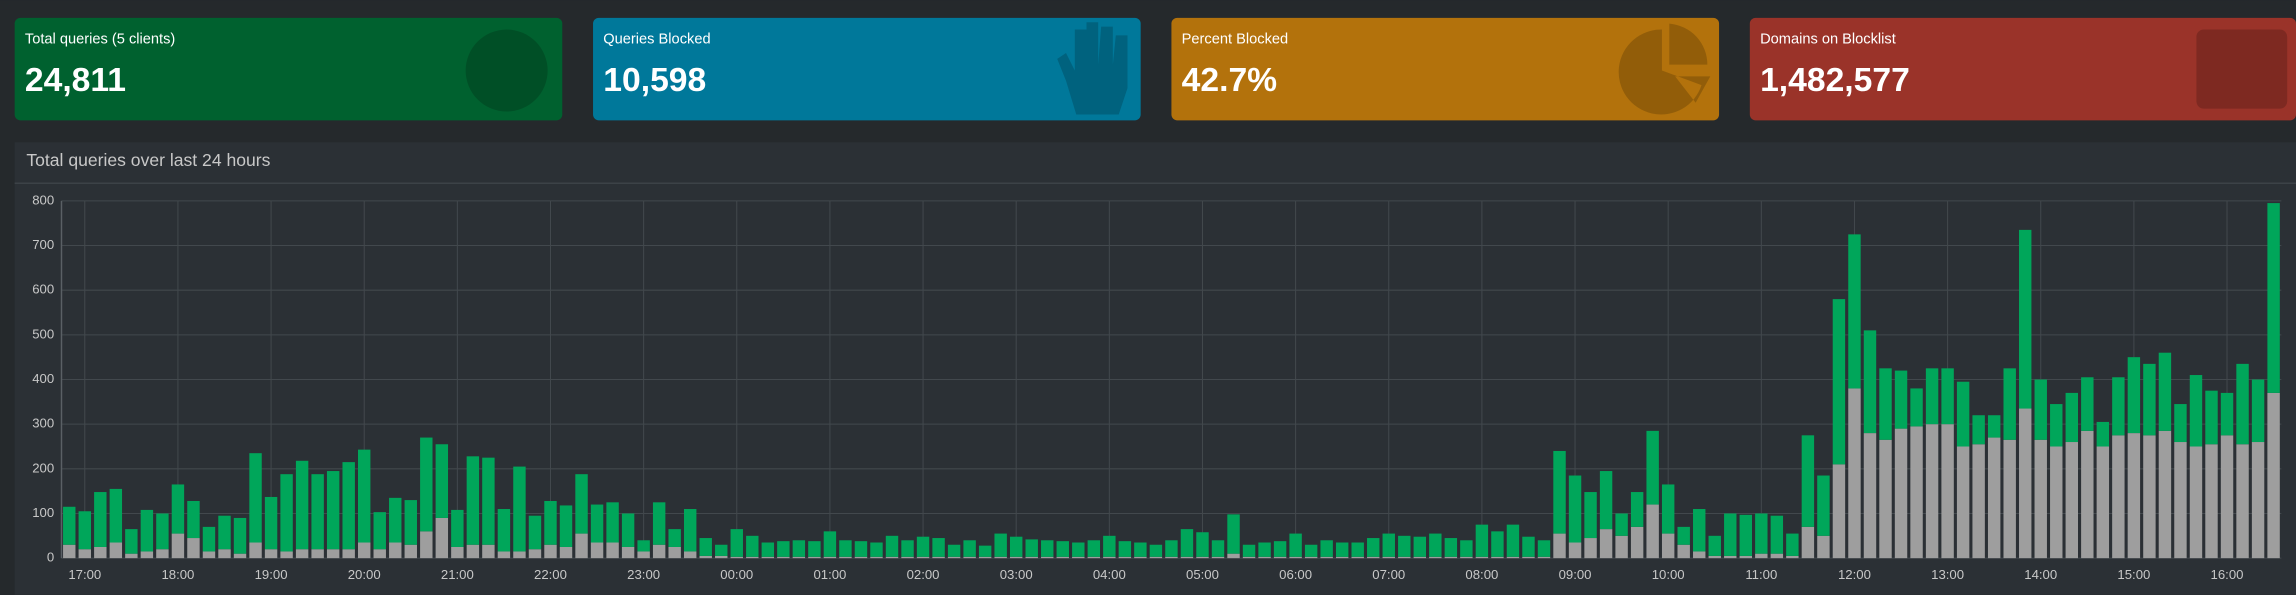 The image size is (2296, 595). I want to click on y-tick-label: 100, so click(43, 512).